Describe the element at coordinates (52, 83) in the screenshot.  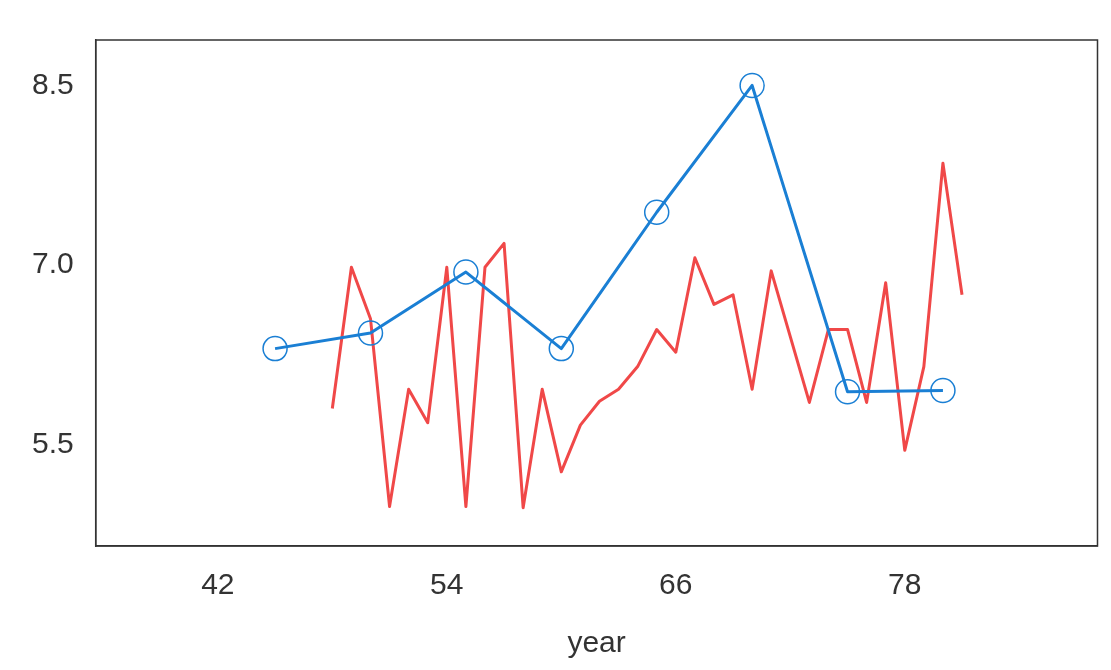
I see `y-tick-label: 8.5` at that location.